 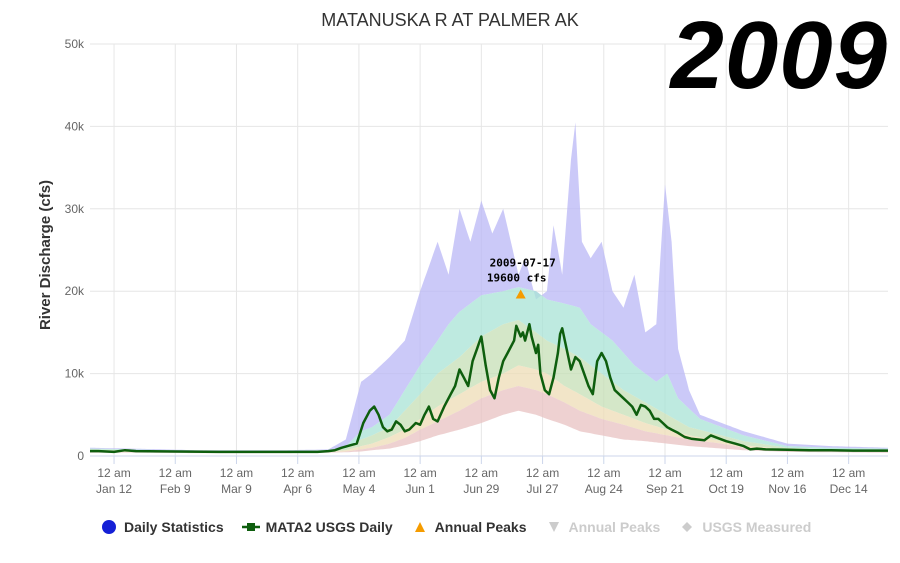 What do you see at coordinates (543, 489) in the screenshot?
I see `x-tick-date: Jul 27` at bounding box center [543, 489].